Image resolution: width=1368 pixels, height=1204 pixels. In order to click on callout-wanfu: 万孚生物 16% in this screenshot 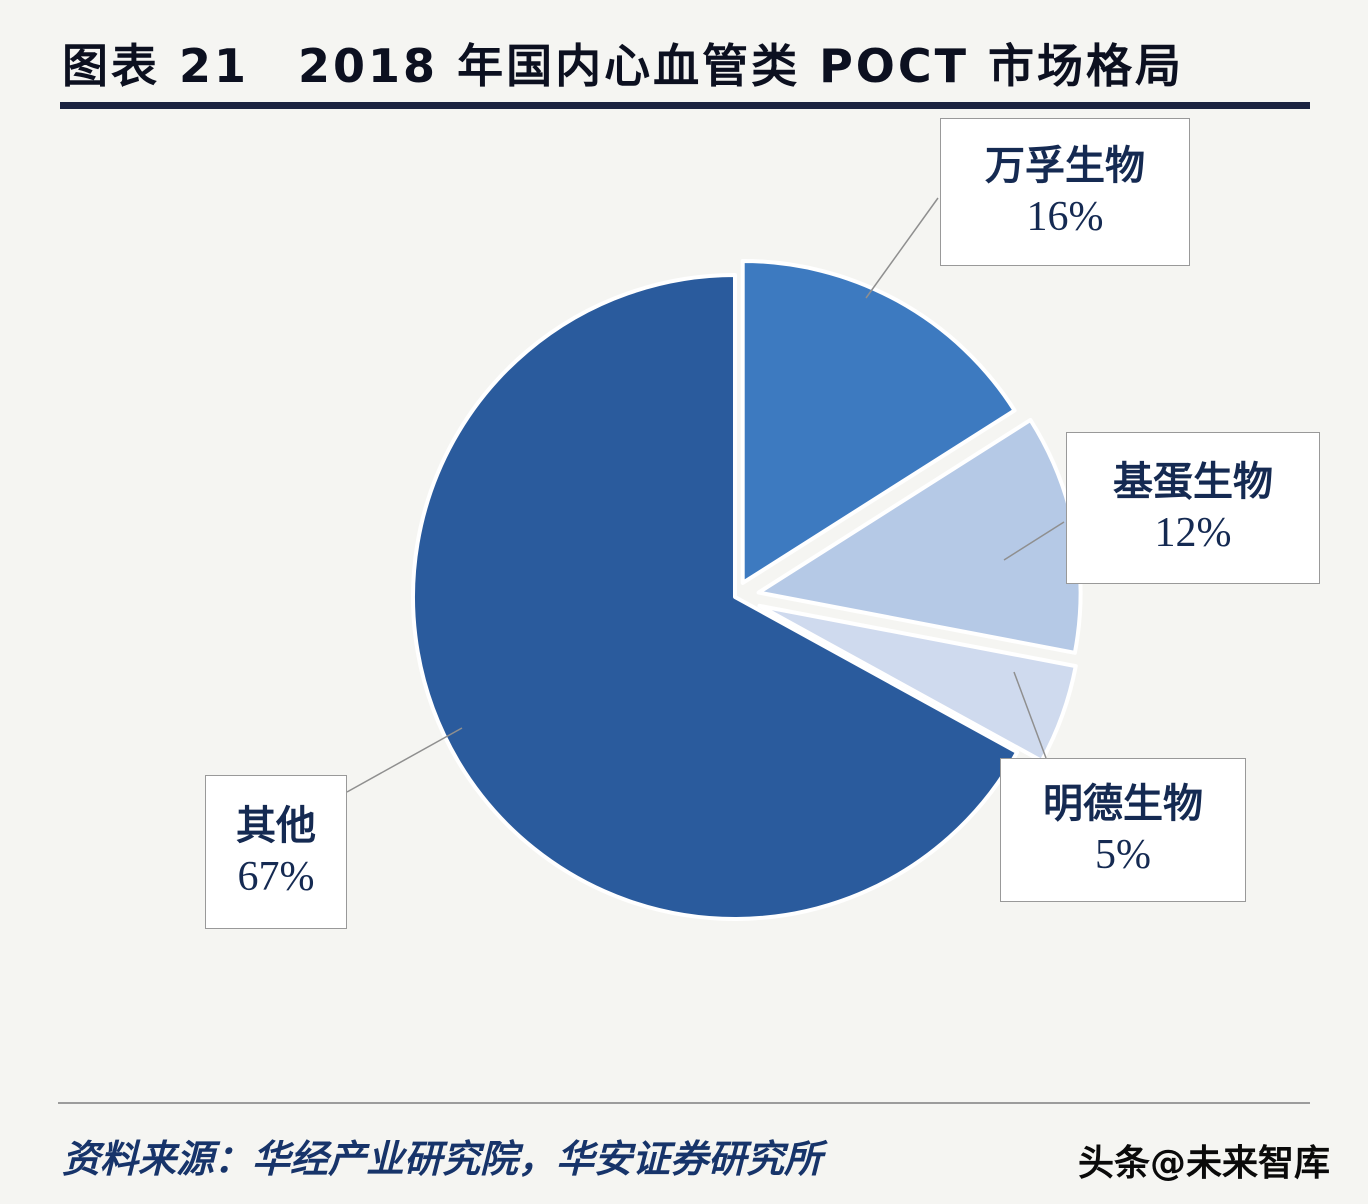, I will do `click(1065, 192)`.